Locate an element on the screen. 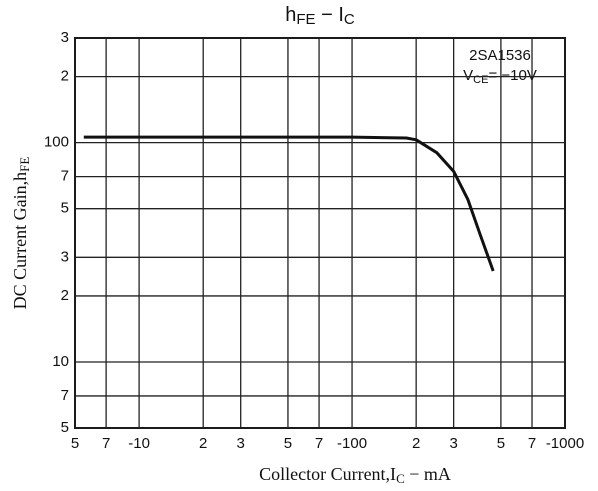 This screenshot has height=491, width=598. chart-title: hFE − IC is located at coordinates (320, 16).